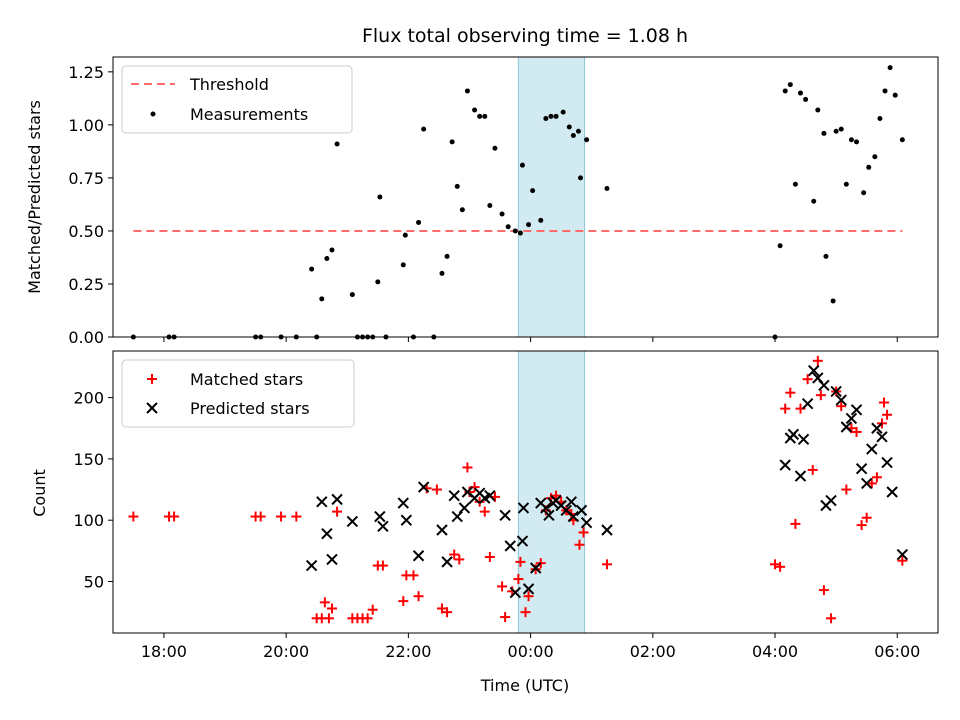 The width and height of the screenshot is (960, 720). What do you see at coordinates (164, 651) in the screenshot?
I see `x-tick-label: 18:00` at bounding box center [164, 651].